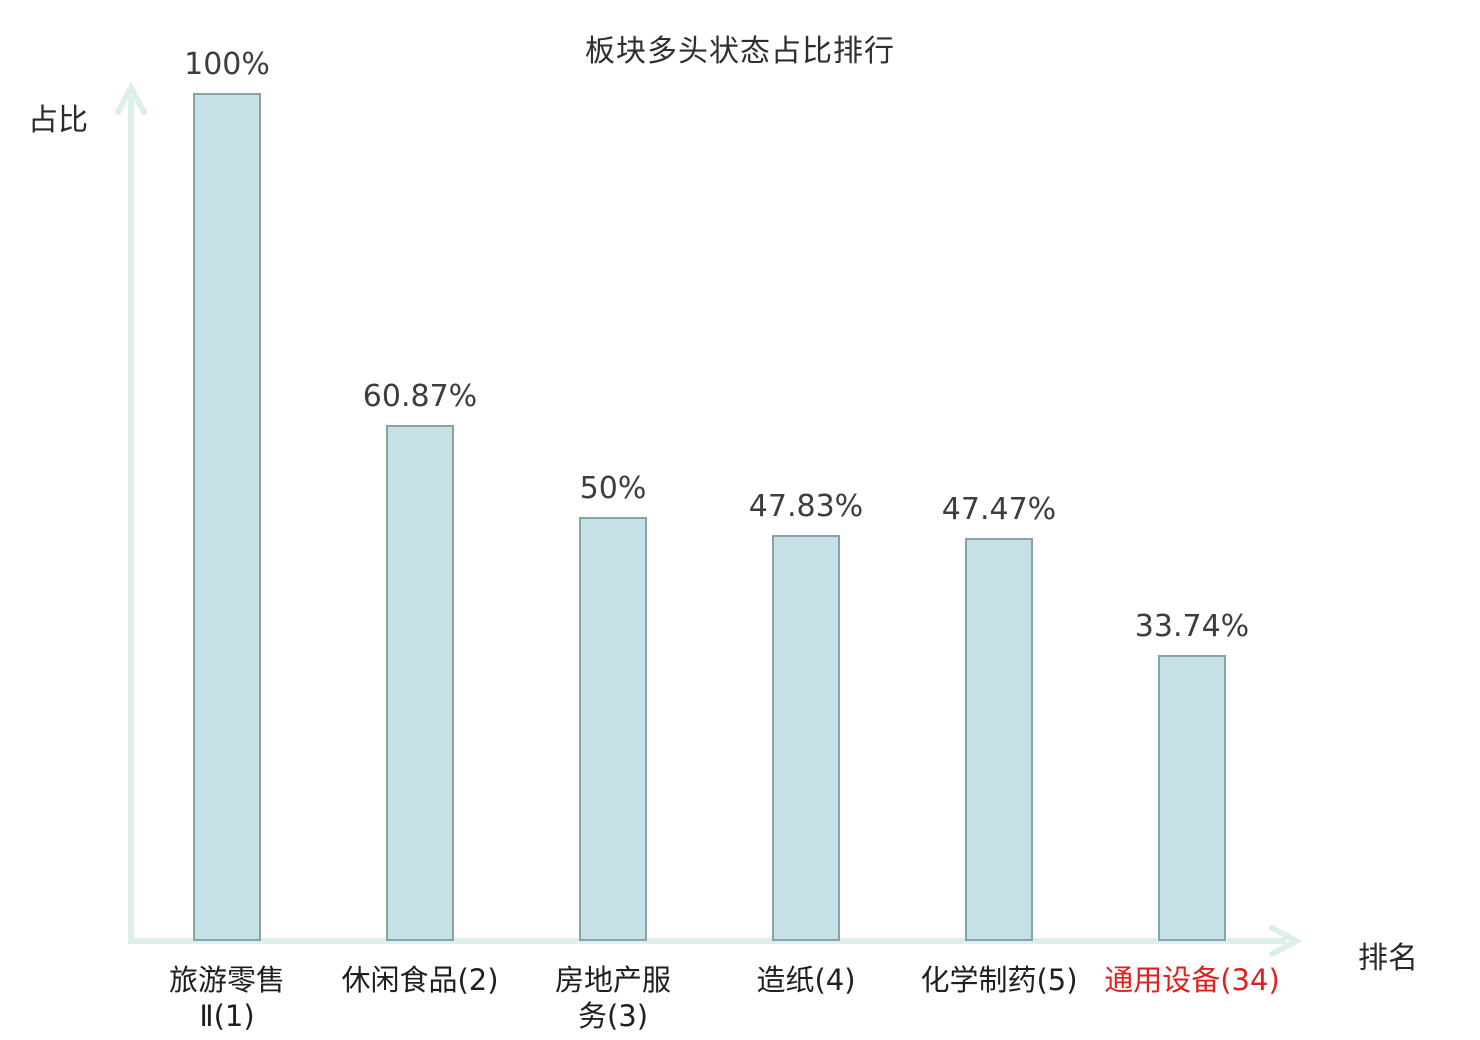 This screenshot has width=1480, height=1040. What do you see at coordinates (613, 488) in the screenshot?
I see `bar-value-label: 50%` at bounding box center [613, 488].